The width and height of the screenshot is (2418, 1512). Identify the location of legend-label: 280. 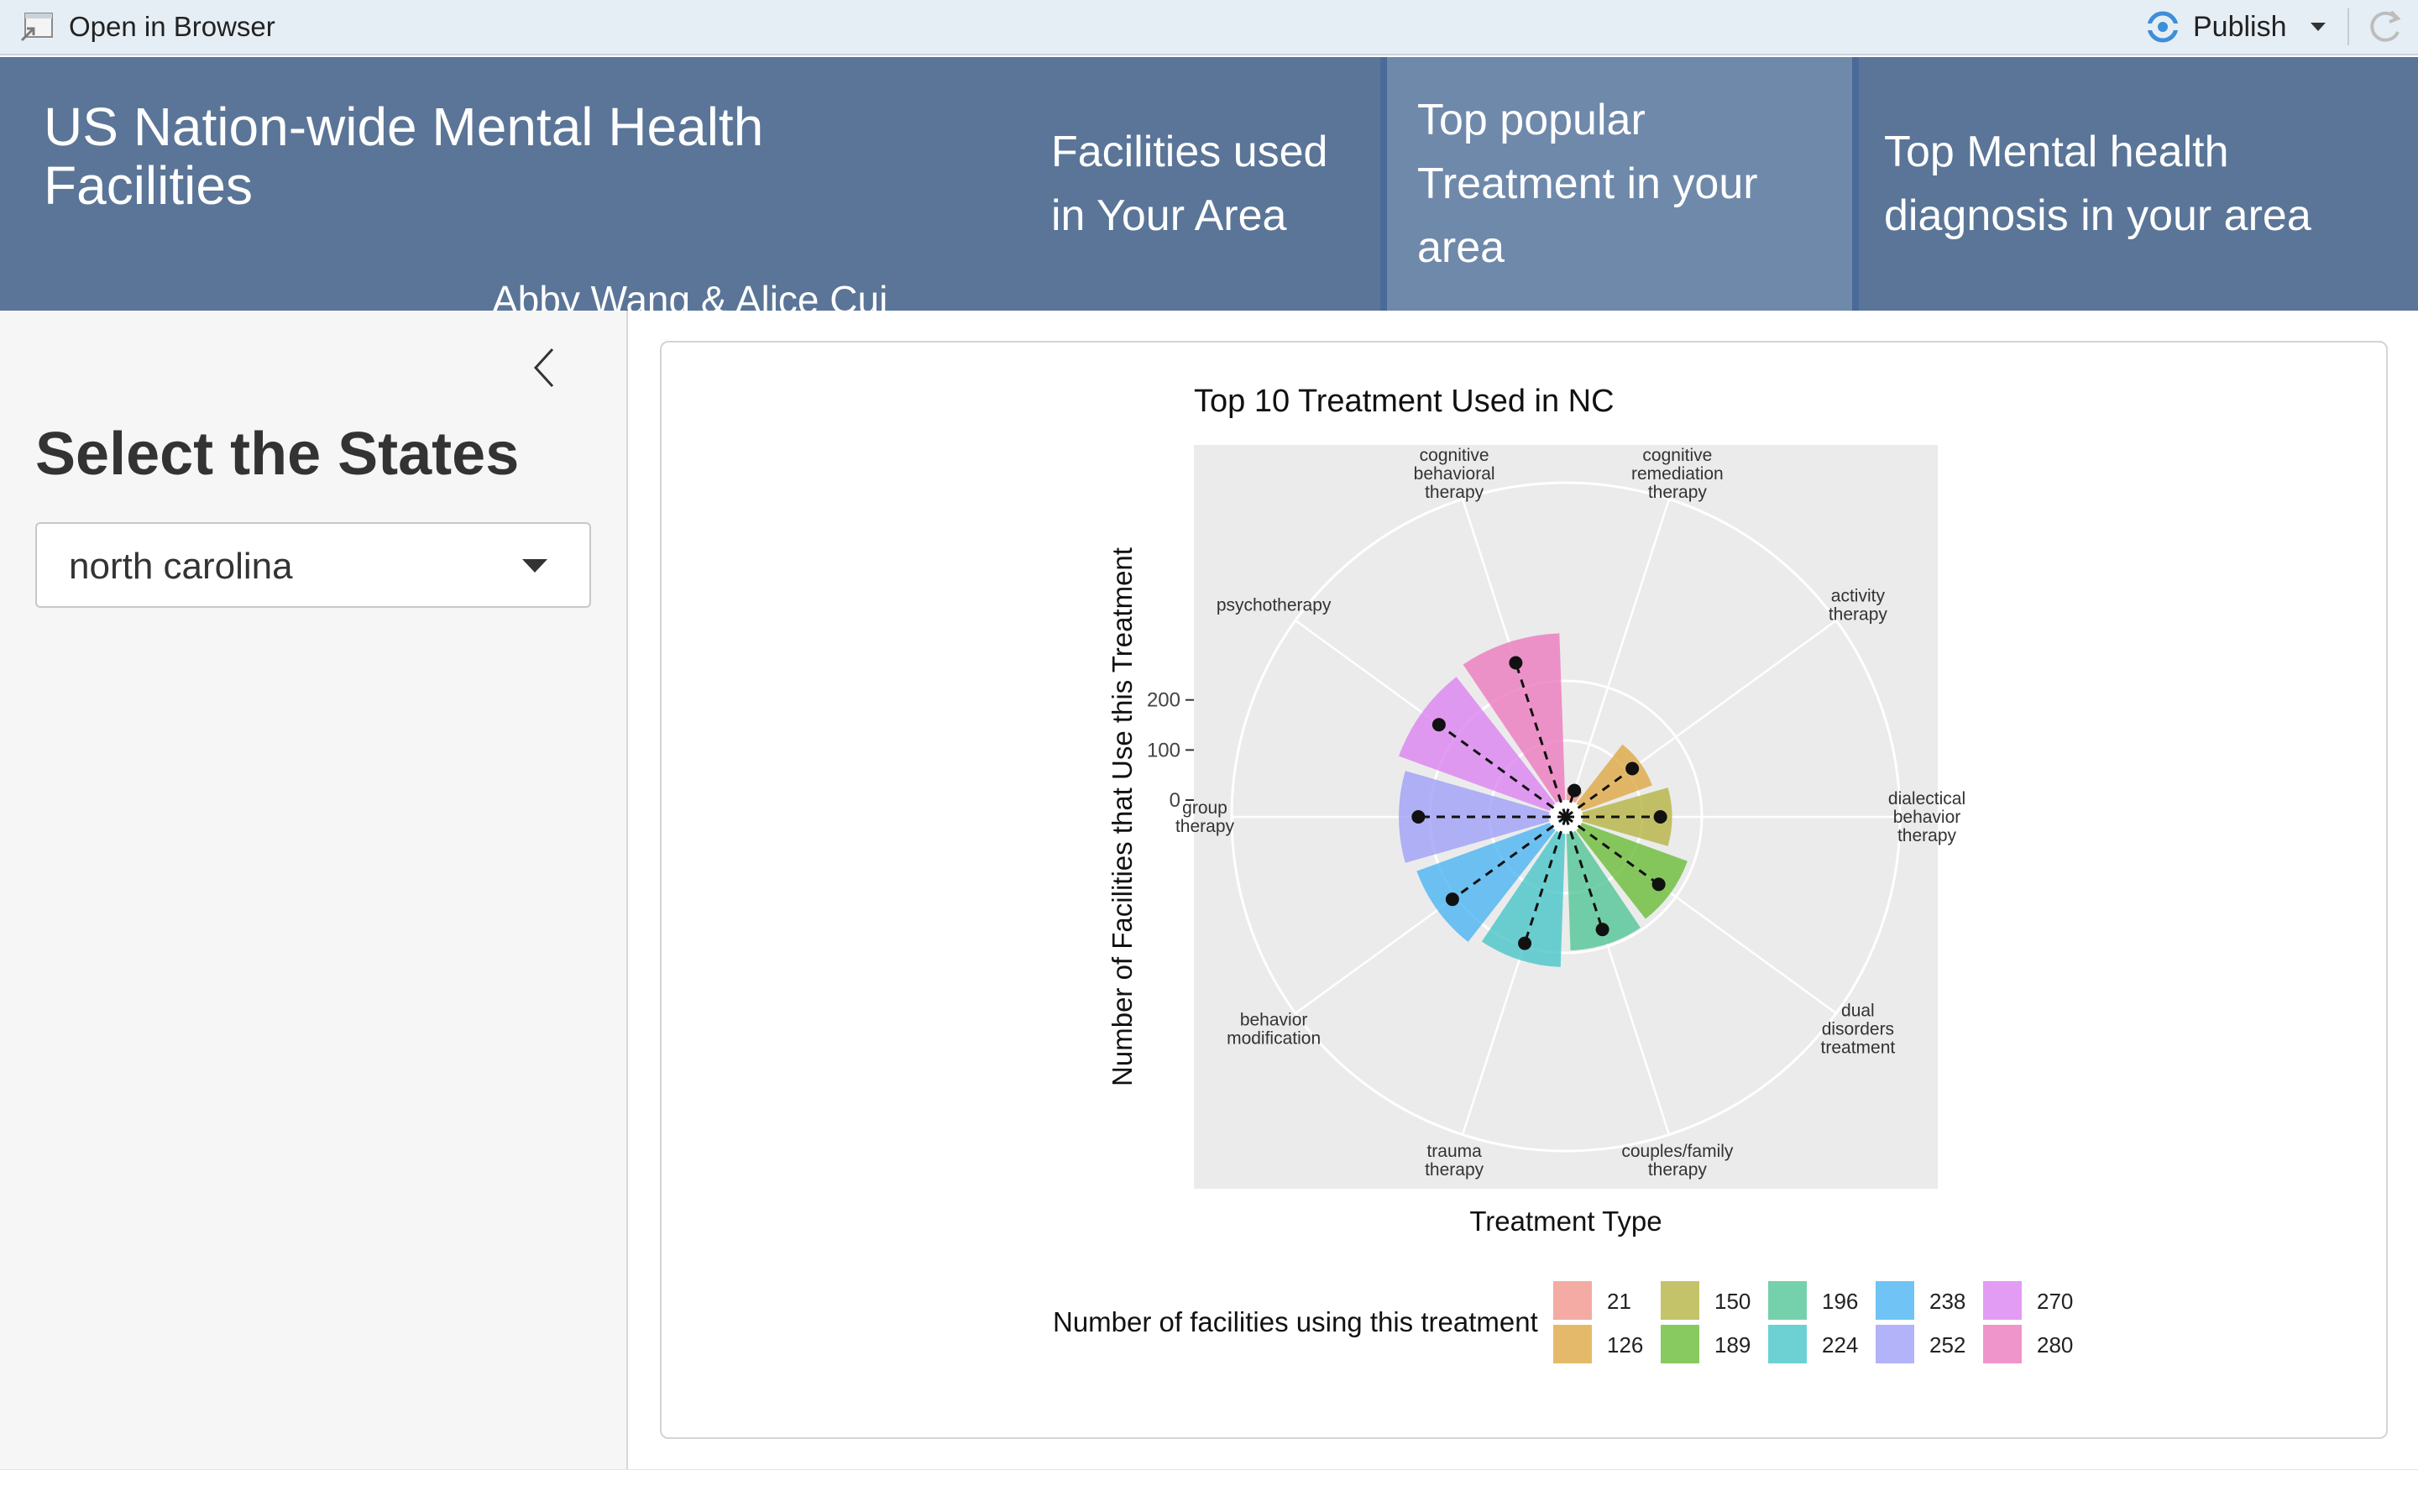
(2055, 1345).